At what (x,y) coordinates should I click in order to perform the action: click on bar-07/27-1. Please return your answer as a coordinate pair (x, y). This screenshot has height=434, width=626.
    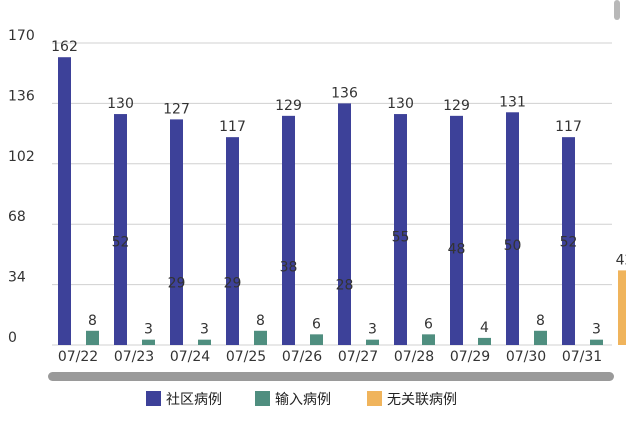
    Looking at the image, I should click on (372, 342).